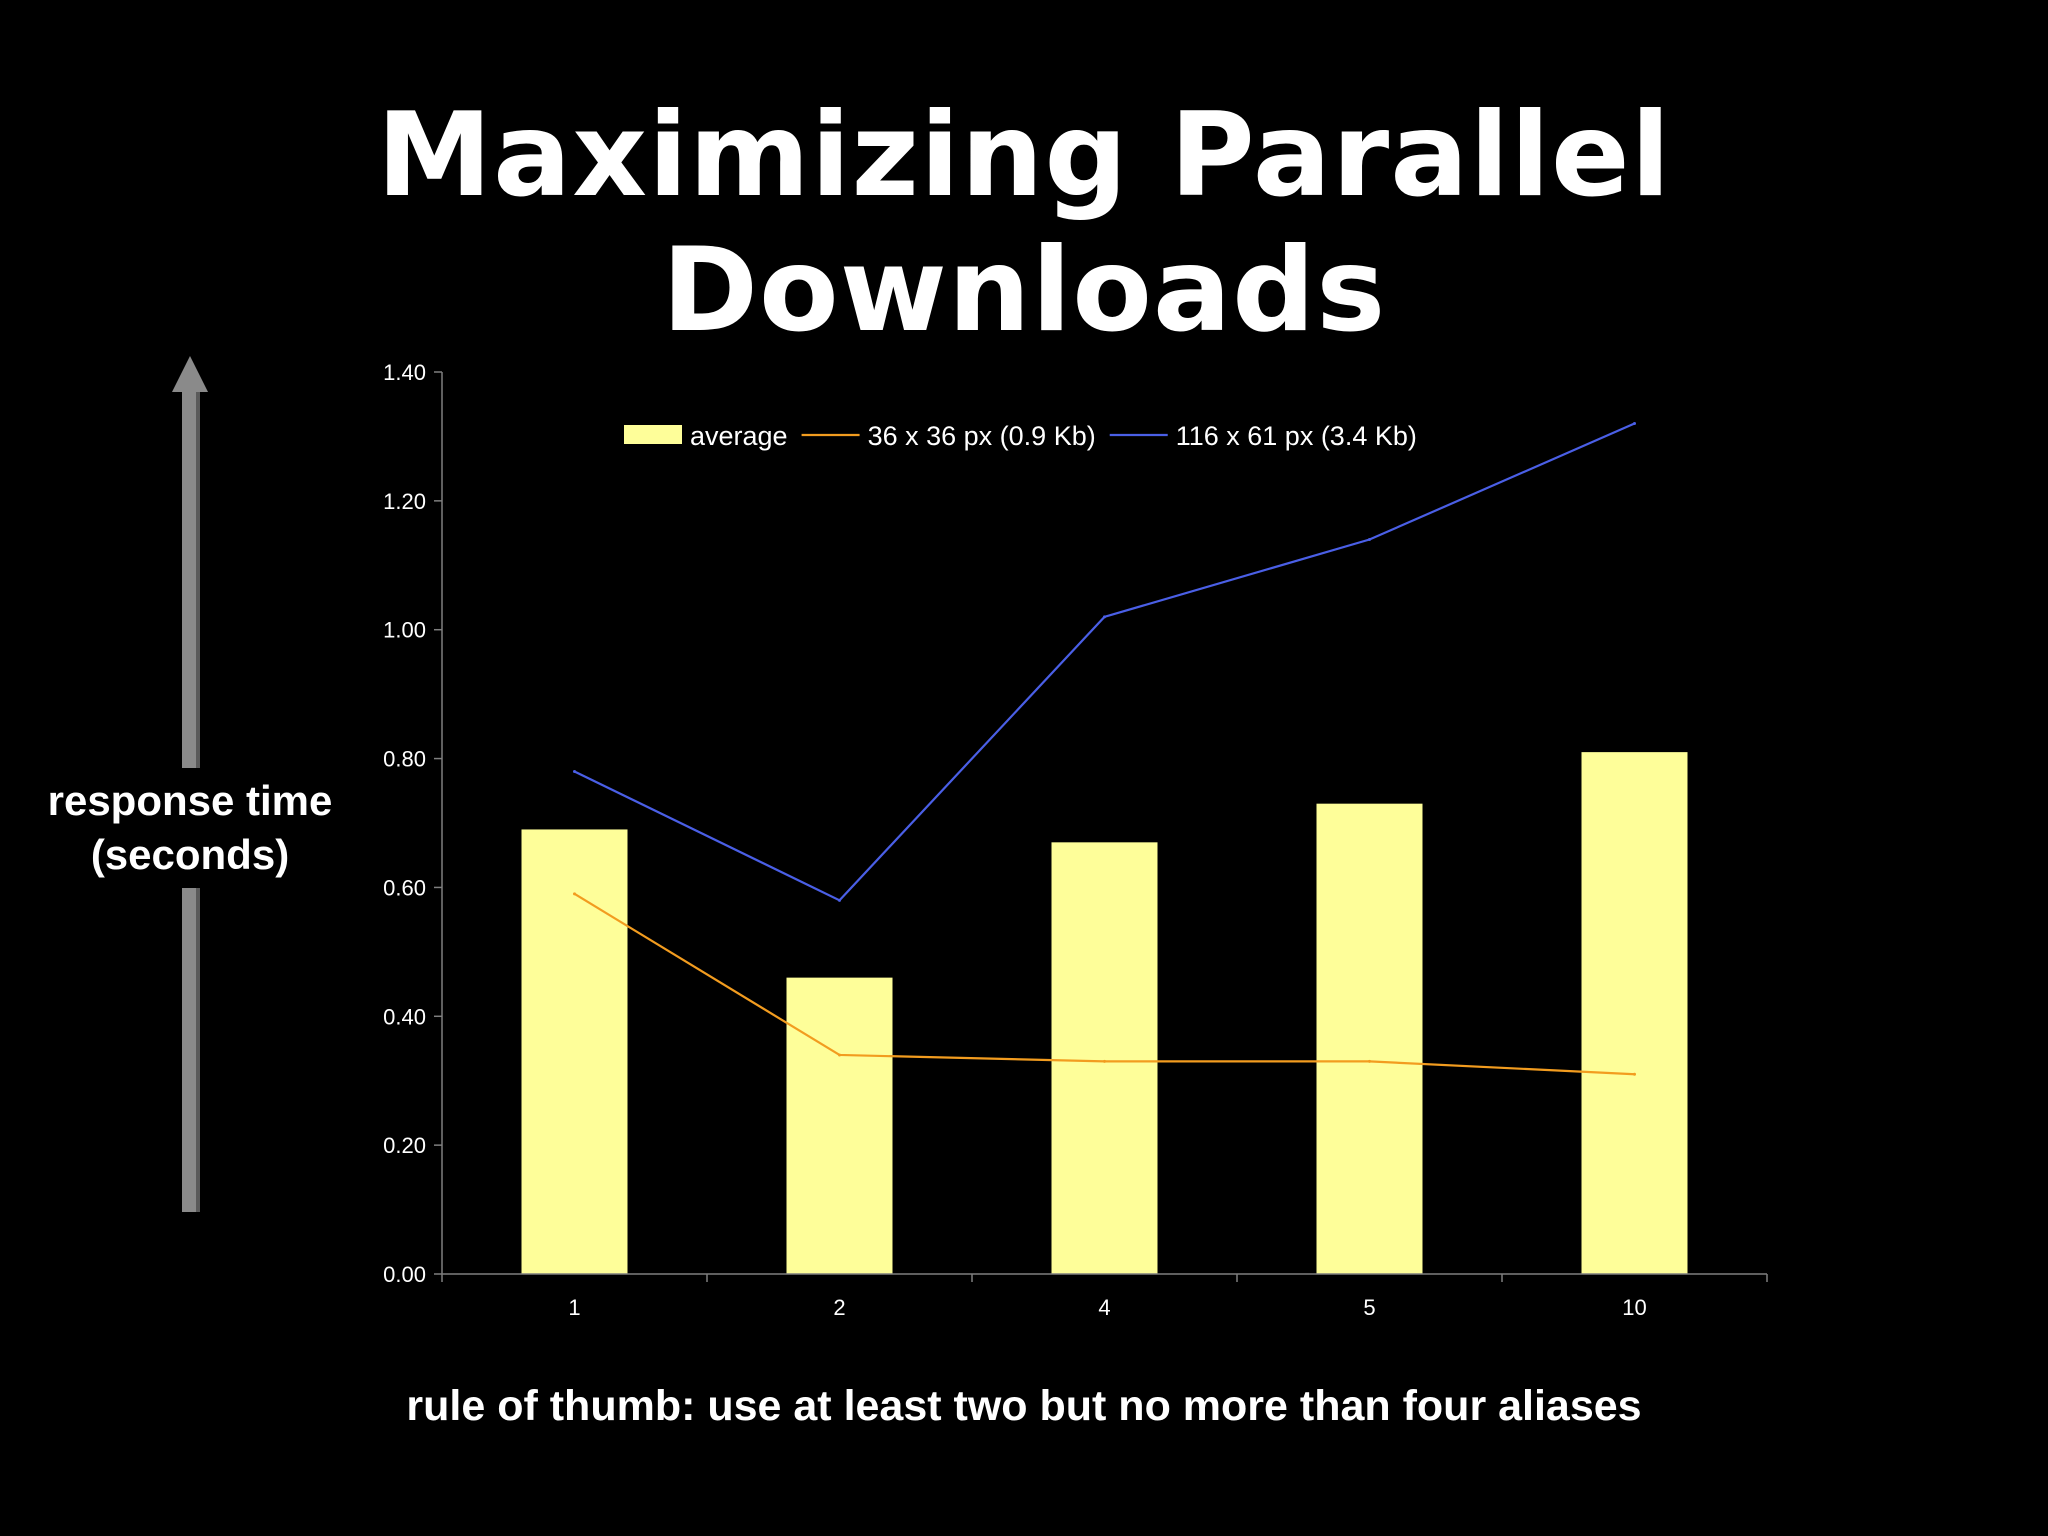  What do you see at coordinates (404, 759) in the screenshot?
I see `y-tick-label: 0.80` at bounding box center [404, 759].